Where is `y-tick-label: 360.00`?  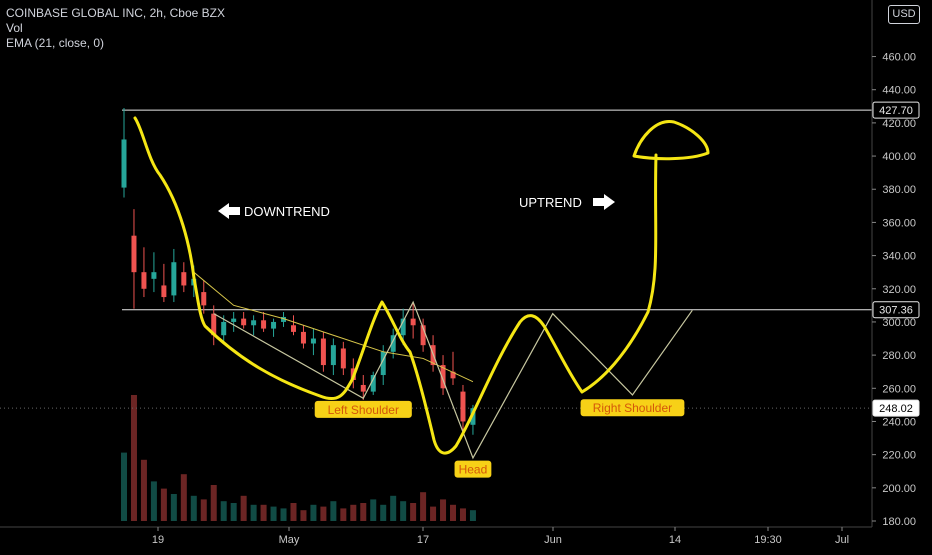 y-tick-label: 360.00 is located at coordinates (899, 223).